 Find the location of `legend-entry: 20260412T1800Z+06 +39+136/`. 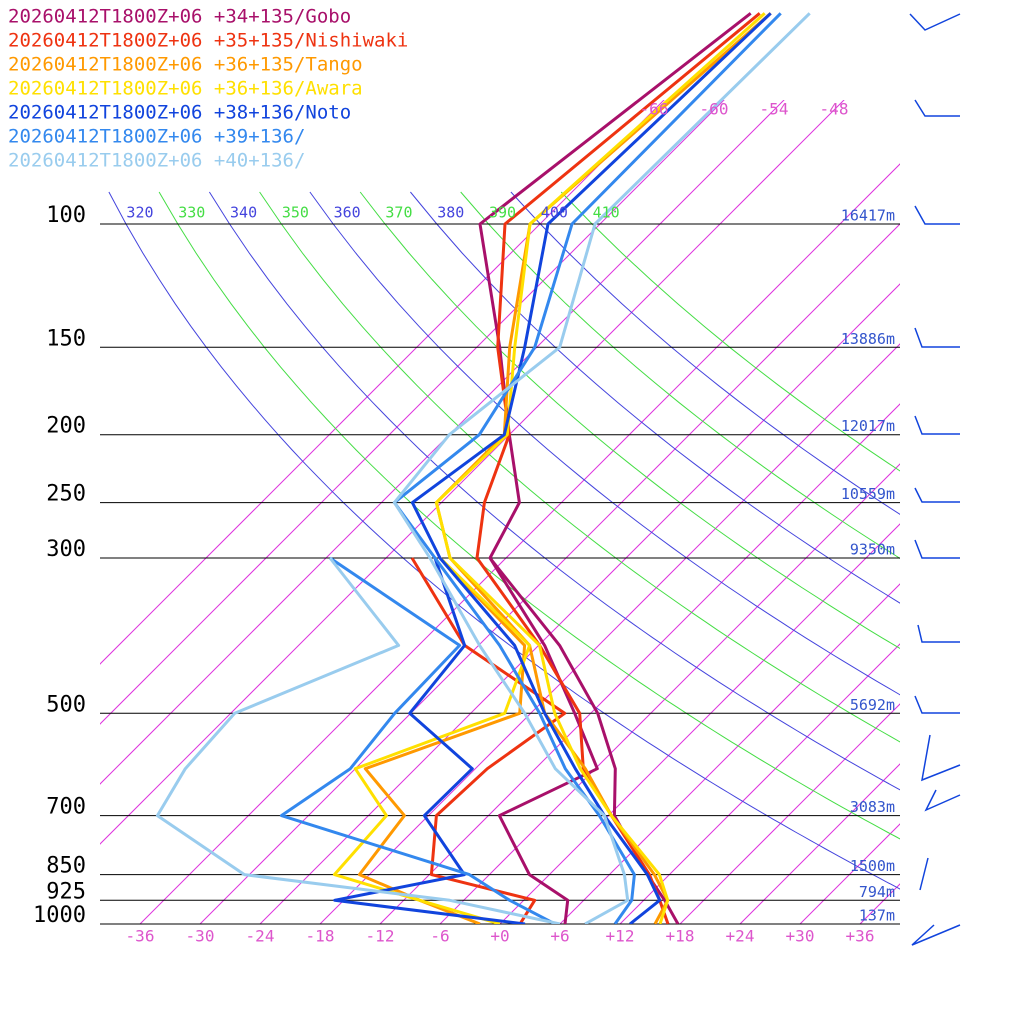

legend-entry: 20260412T1800Z+06 +39+136/ is located at coordinates (156, 137).